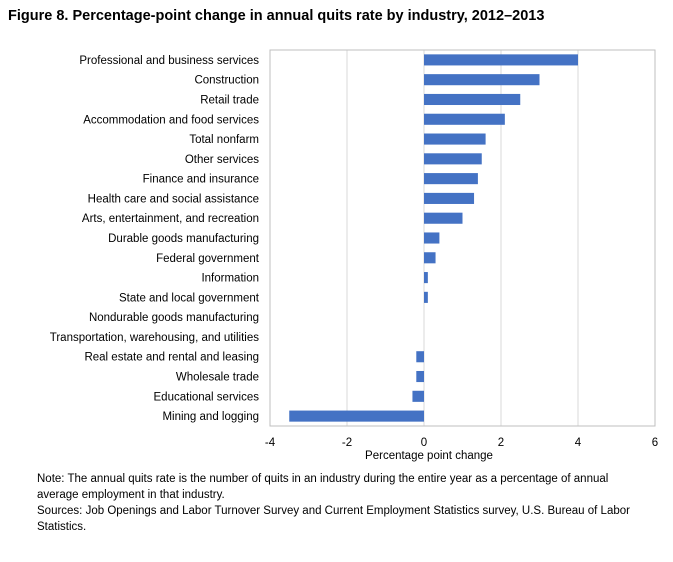  What do you see at coordinates (347, 443) in the screenshot?
I see `x-tick-label: -2` at bounding box center [347, 443].